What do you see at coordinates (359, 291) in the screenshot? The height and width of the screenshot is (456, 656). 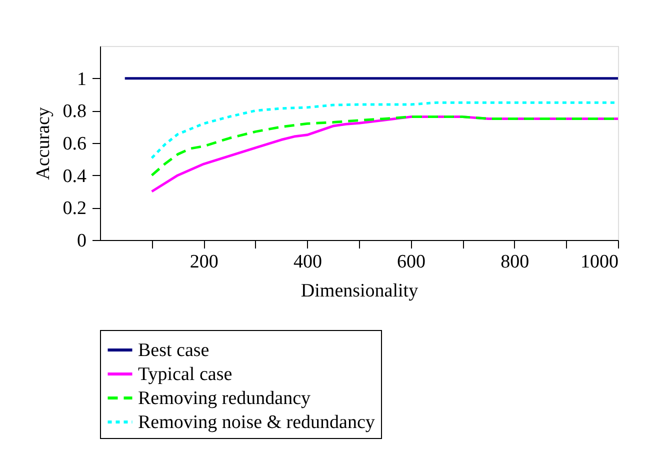 I see `x-axis-title: Dimensionality` at bounding box center [359, 291].